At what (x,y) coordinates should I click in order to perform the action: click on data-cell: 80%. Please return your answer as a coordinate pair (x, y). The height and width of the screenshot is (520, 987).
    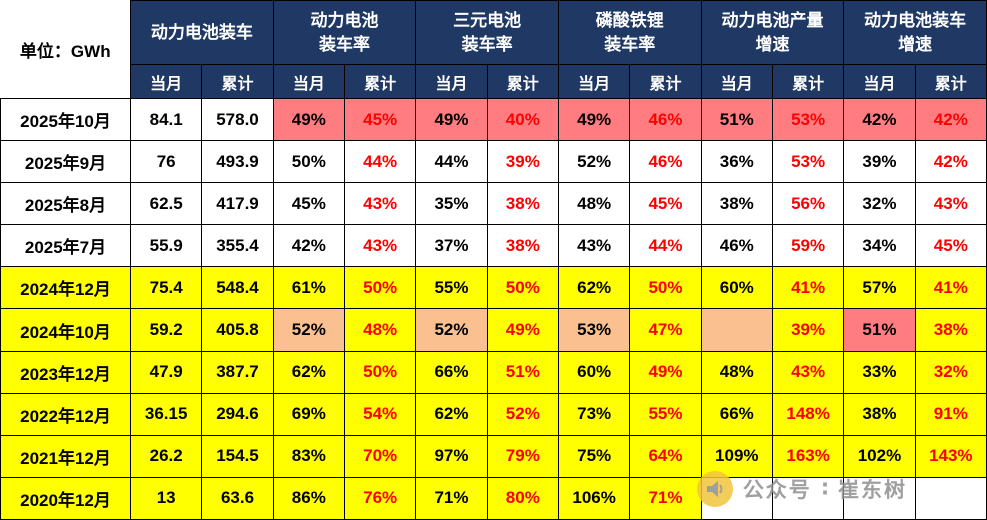
    Looking at the image, I should click on (522, 498).